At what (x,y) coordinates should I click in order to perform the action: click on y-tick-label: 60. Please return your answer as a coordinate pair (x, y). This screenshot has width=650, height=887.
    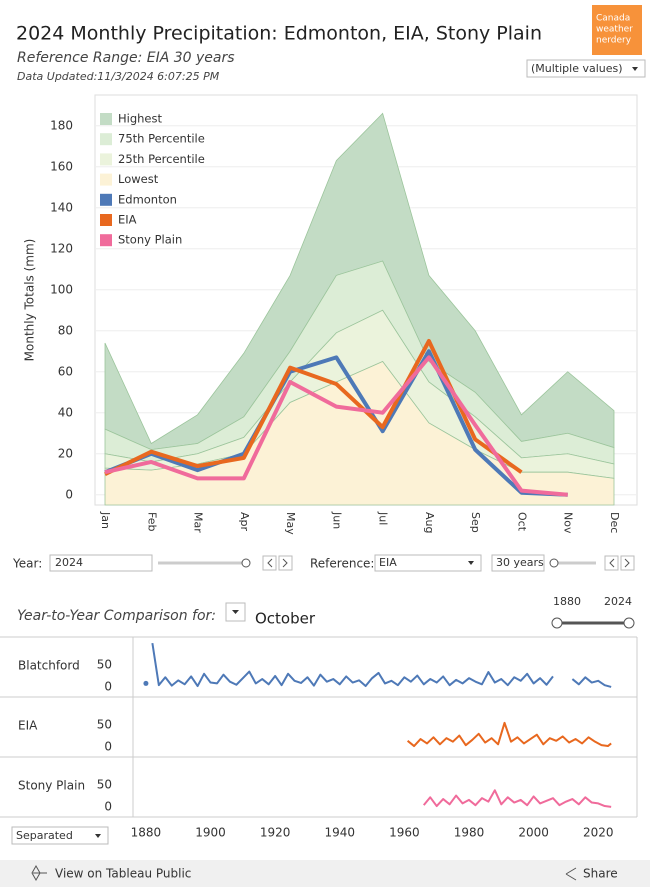
    Looking at the image, I should click on (65, 371).